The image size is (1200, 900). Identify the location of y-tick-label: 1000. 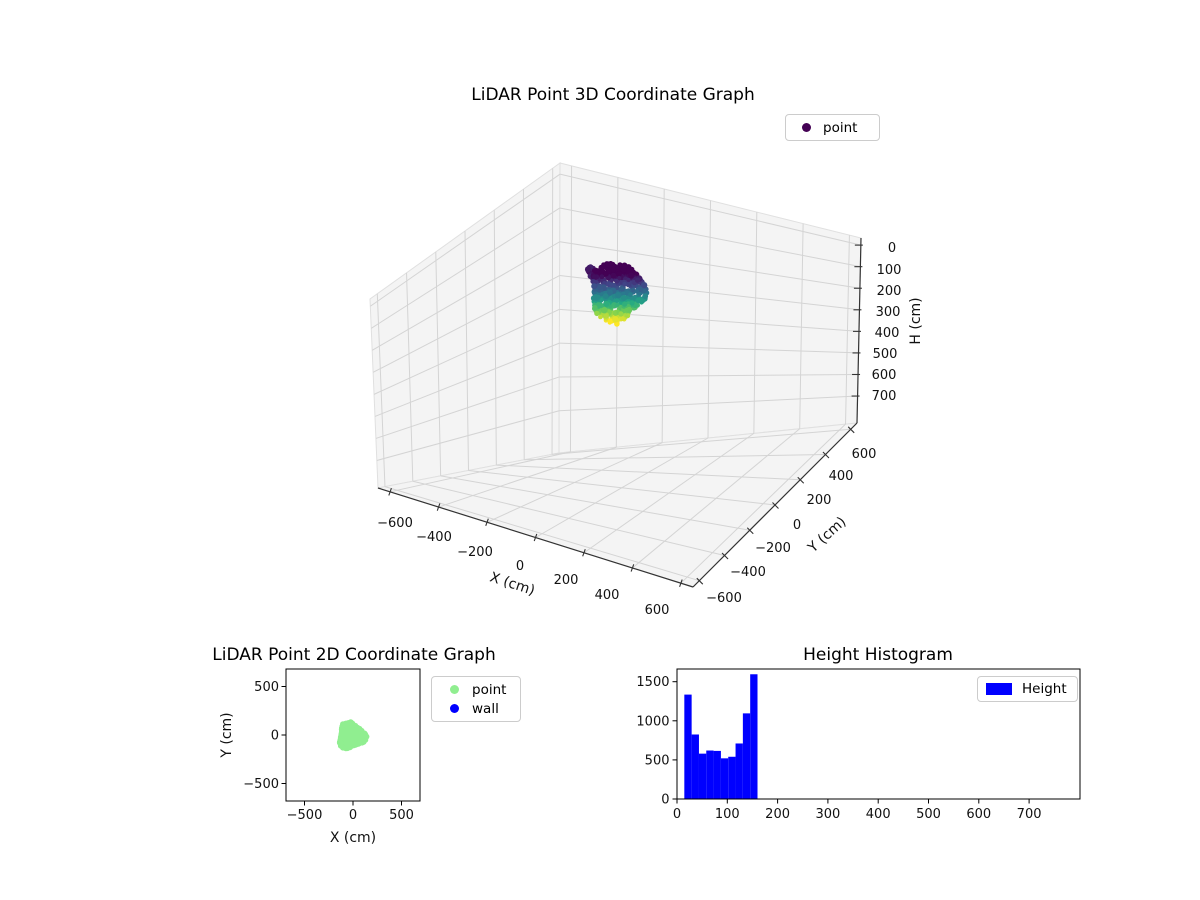
(652, 721).